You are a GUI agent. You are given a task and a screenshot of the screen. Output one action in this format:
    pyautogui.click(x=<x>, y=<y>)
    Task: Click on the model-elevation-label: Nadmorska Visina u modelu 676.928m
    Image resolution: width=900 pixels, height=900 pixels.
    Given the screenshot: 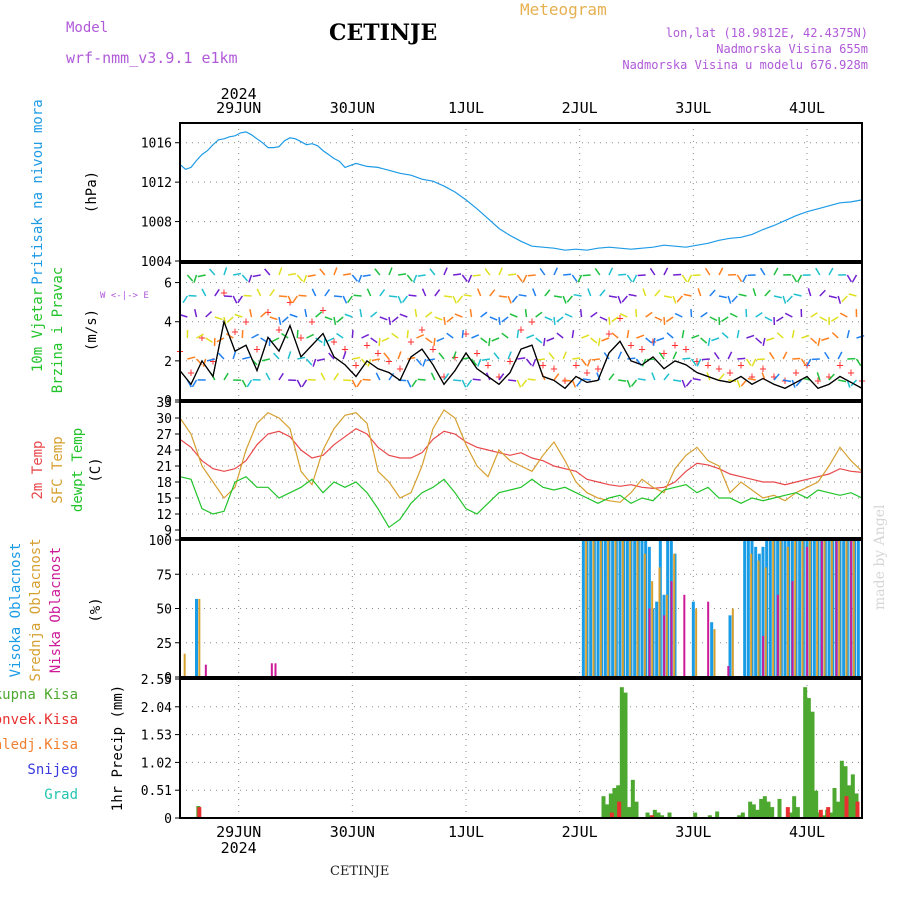 What is the action you would take?
    pyautogui.click(x=745, y=65)
    